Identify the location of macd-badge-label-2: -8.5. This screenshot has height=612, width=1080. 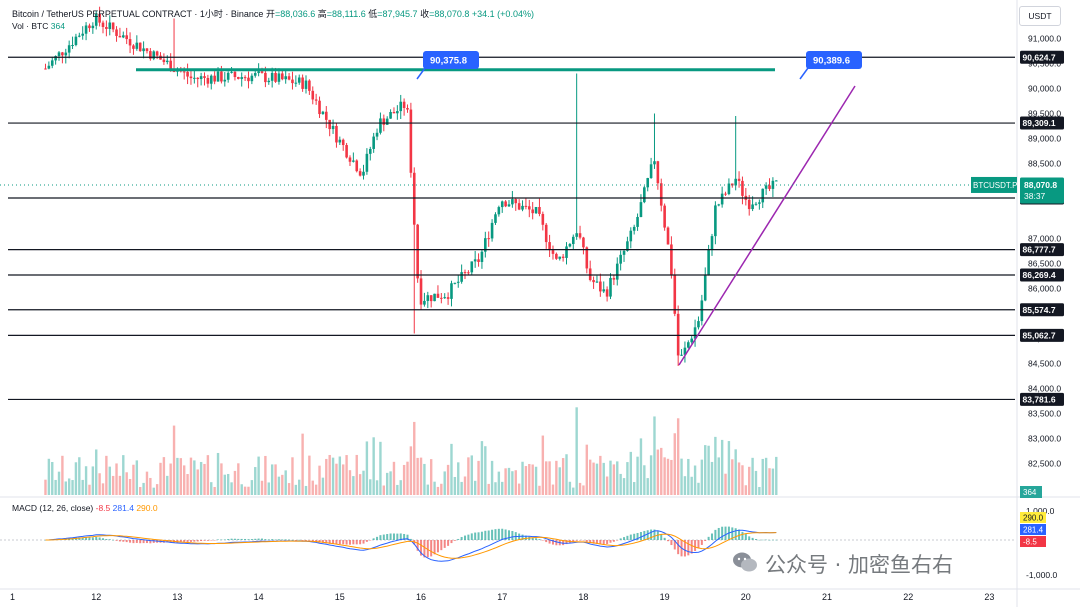
(1030, 542).